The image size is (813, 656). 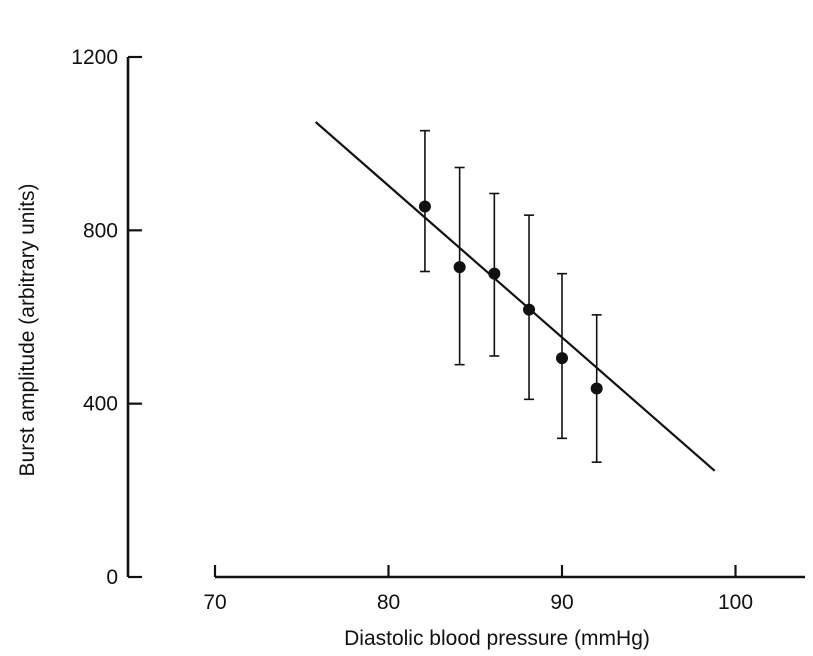 What do you see at coordinates (106, 317) in the screenshot?
I see `y-ticks: 0 400 800 1200` at bounding box center [106, 317].